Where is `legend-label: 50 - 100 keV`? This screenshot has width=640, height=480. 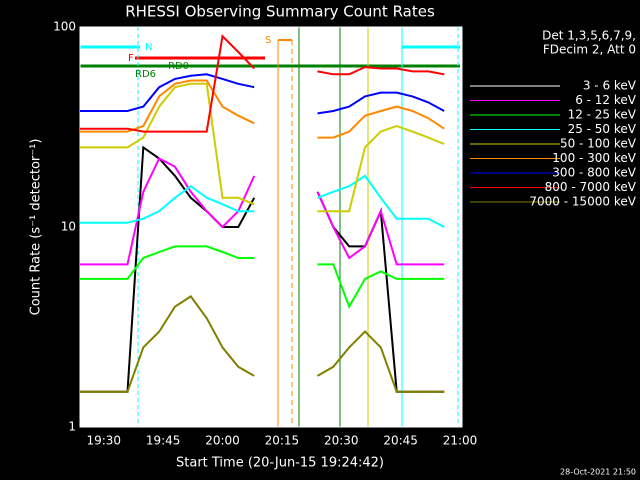
legend-label: 50 - 100 keV is located at coordinates (598, 144).